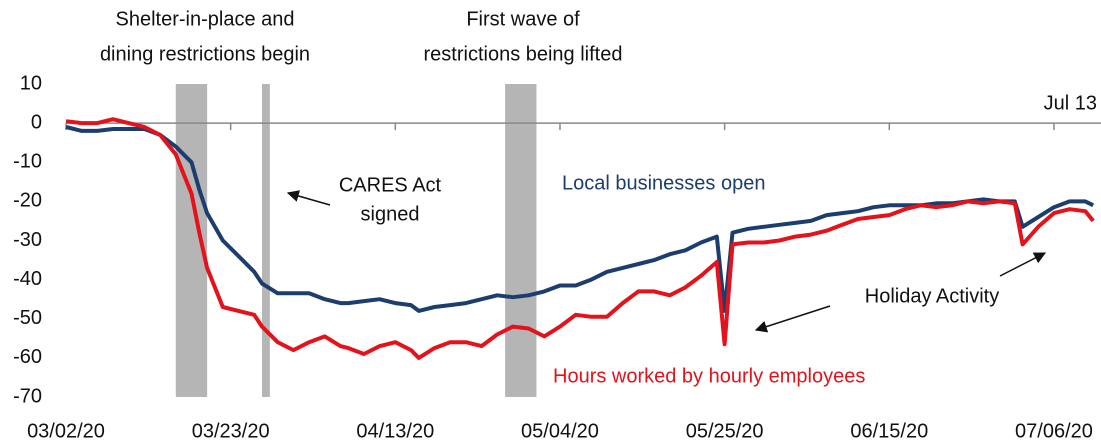  What do you see at coordinates (725, 431) in the screenshot?
I see `x-tick-label: 05/25/20` at bounding box center [725, 431].